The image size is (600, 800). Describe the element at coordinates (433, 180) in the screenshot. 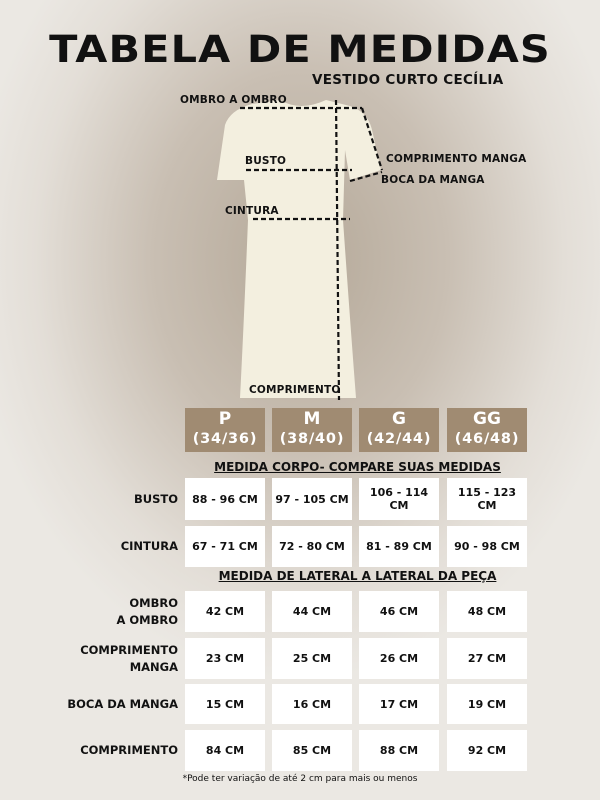

I see `label-boca-manga: BOCA DA MANGA` at that location.